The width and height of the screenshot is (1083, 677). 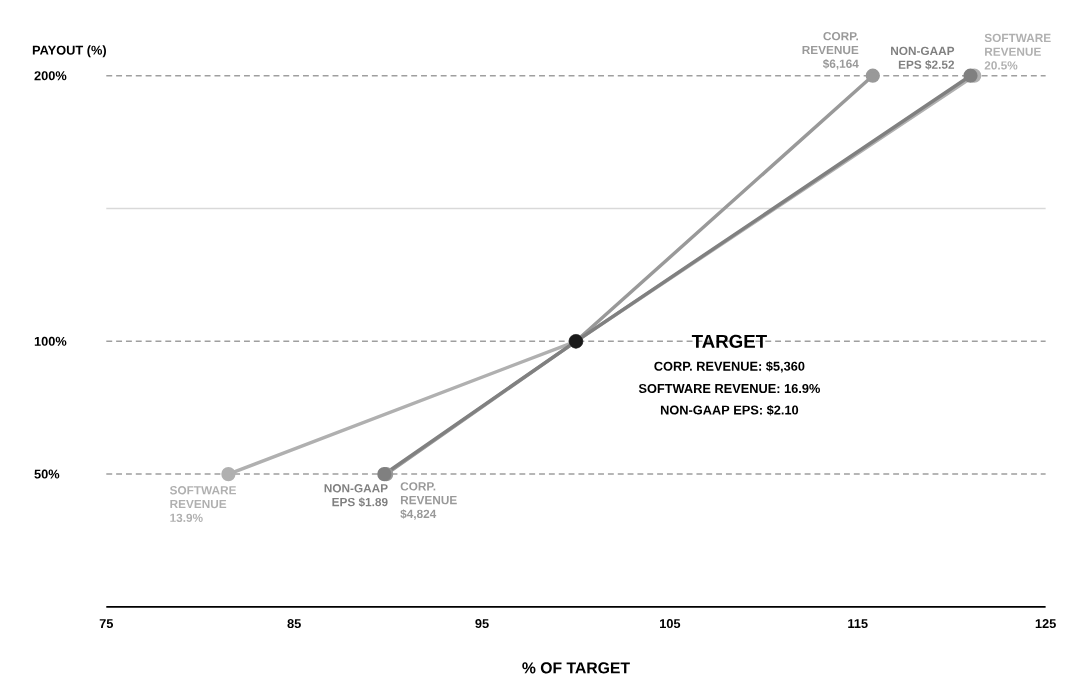 What do you see at coordinates (858, 624) in the screenshot?
I see `x-tick-label: 115` at bounding box center [858, 624].